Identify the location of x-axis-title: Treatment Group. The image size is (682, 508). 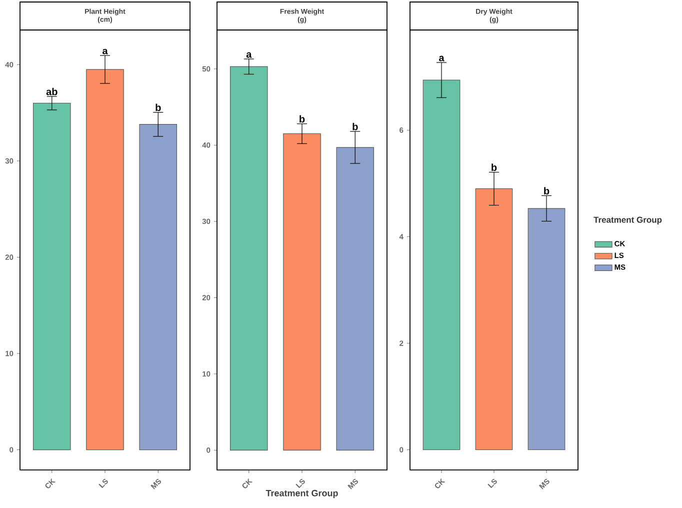
(302, 494).